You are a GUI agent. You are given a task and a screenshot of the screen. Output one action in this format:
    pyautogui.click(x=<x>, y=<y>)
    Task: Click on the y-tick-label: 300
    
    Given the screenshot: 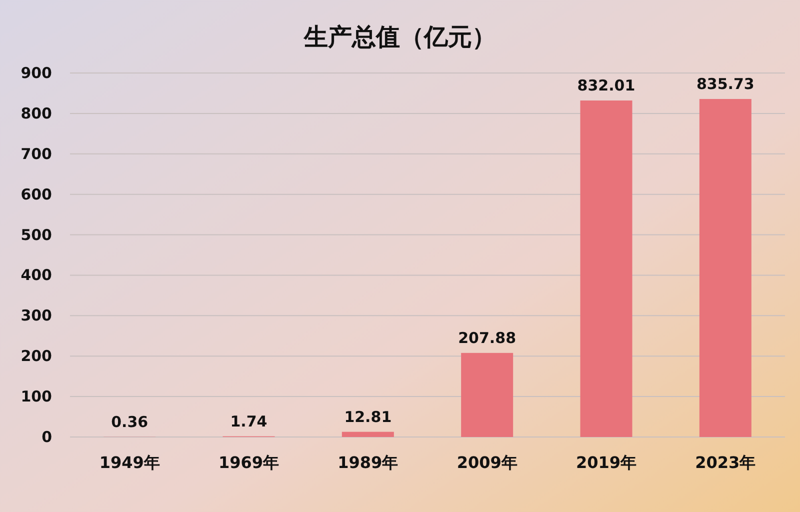 What is the action you would take?
    pyautogui.click(x=36, y=315)
    